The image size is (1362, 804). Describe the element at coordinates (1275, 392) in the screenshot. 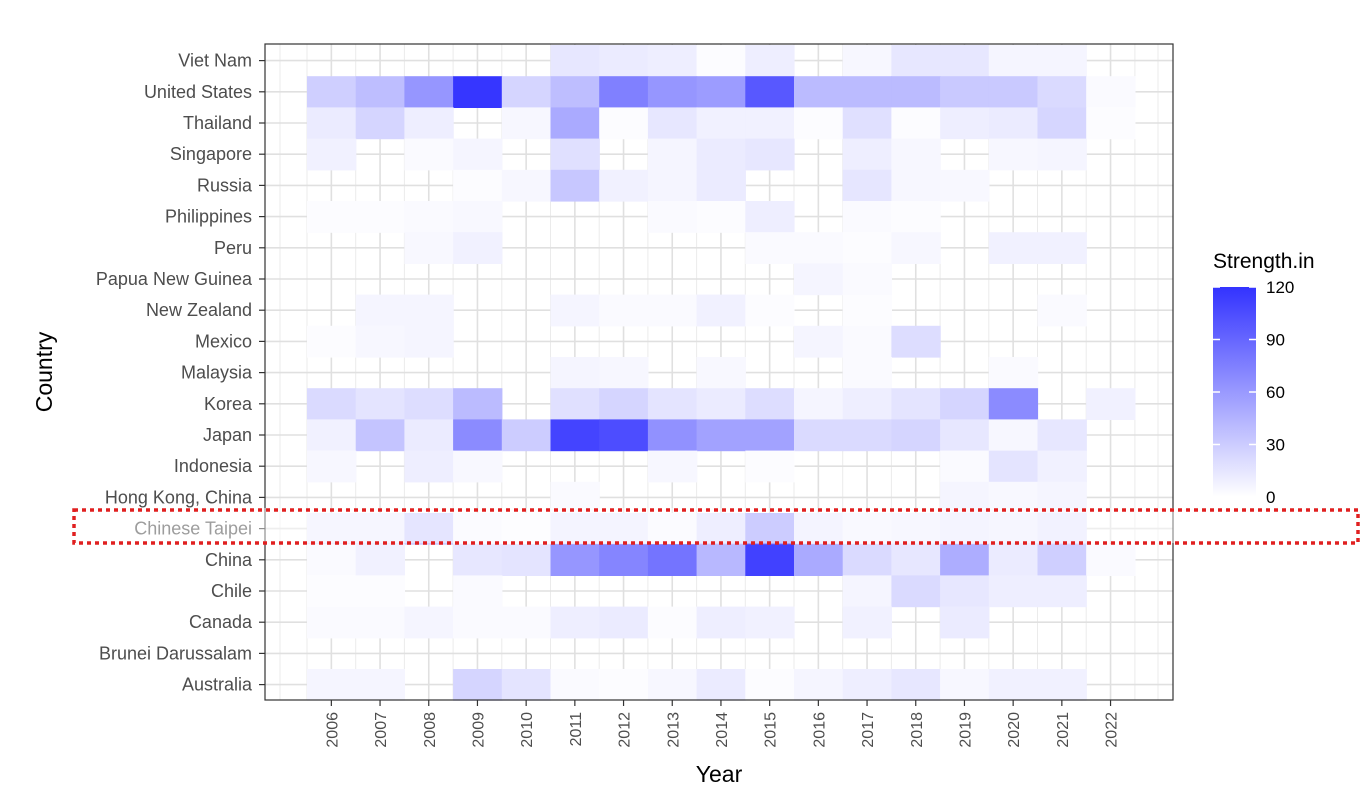

I see `legend-tick-label: 60` at that location.